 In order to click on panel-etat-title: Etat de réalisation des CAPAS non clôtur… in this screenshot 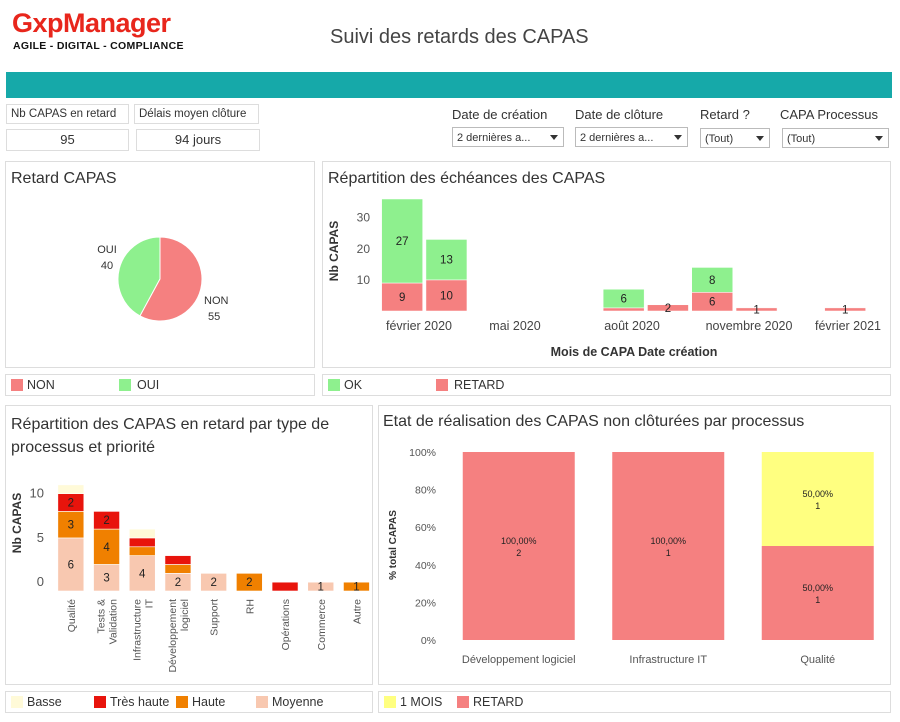, I will do `click(594, 421)`.